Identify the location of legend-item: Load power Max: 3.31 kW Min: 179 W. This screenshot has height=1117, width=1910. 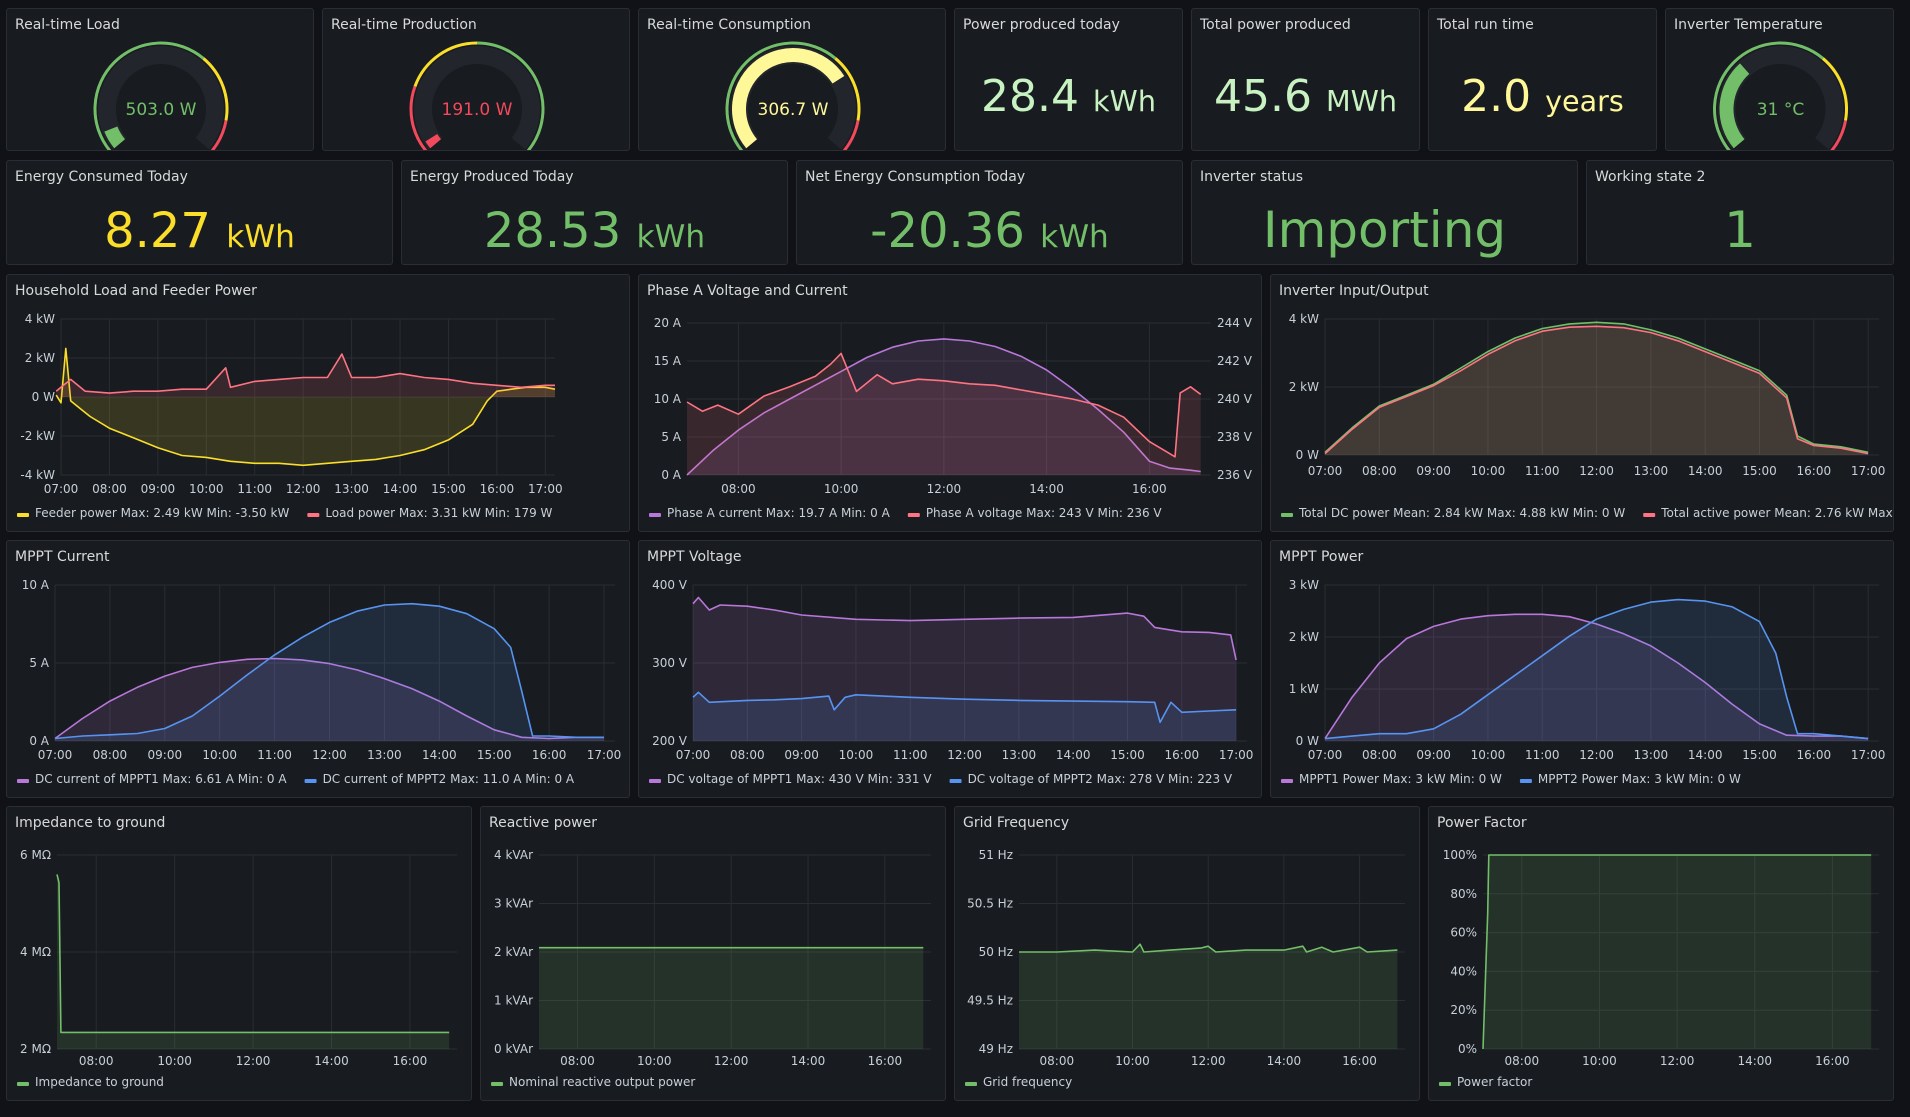
(438, 513).